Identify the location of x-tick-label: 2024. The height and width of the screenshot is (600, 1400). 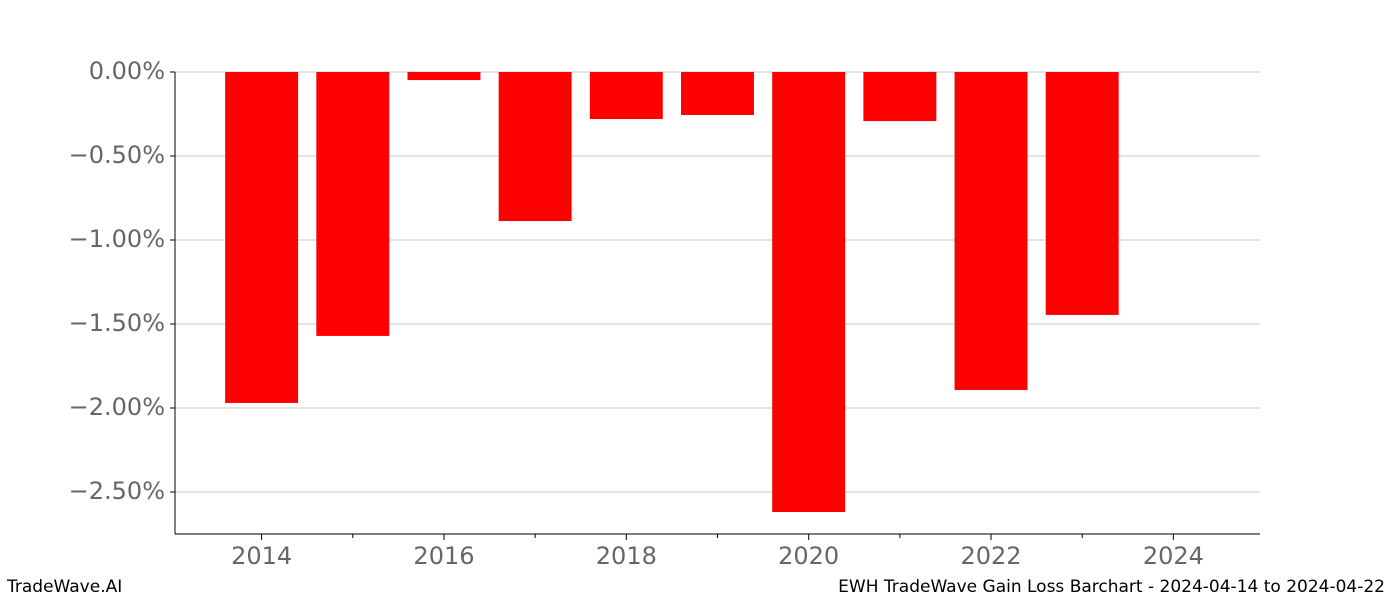
(1173, 556).